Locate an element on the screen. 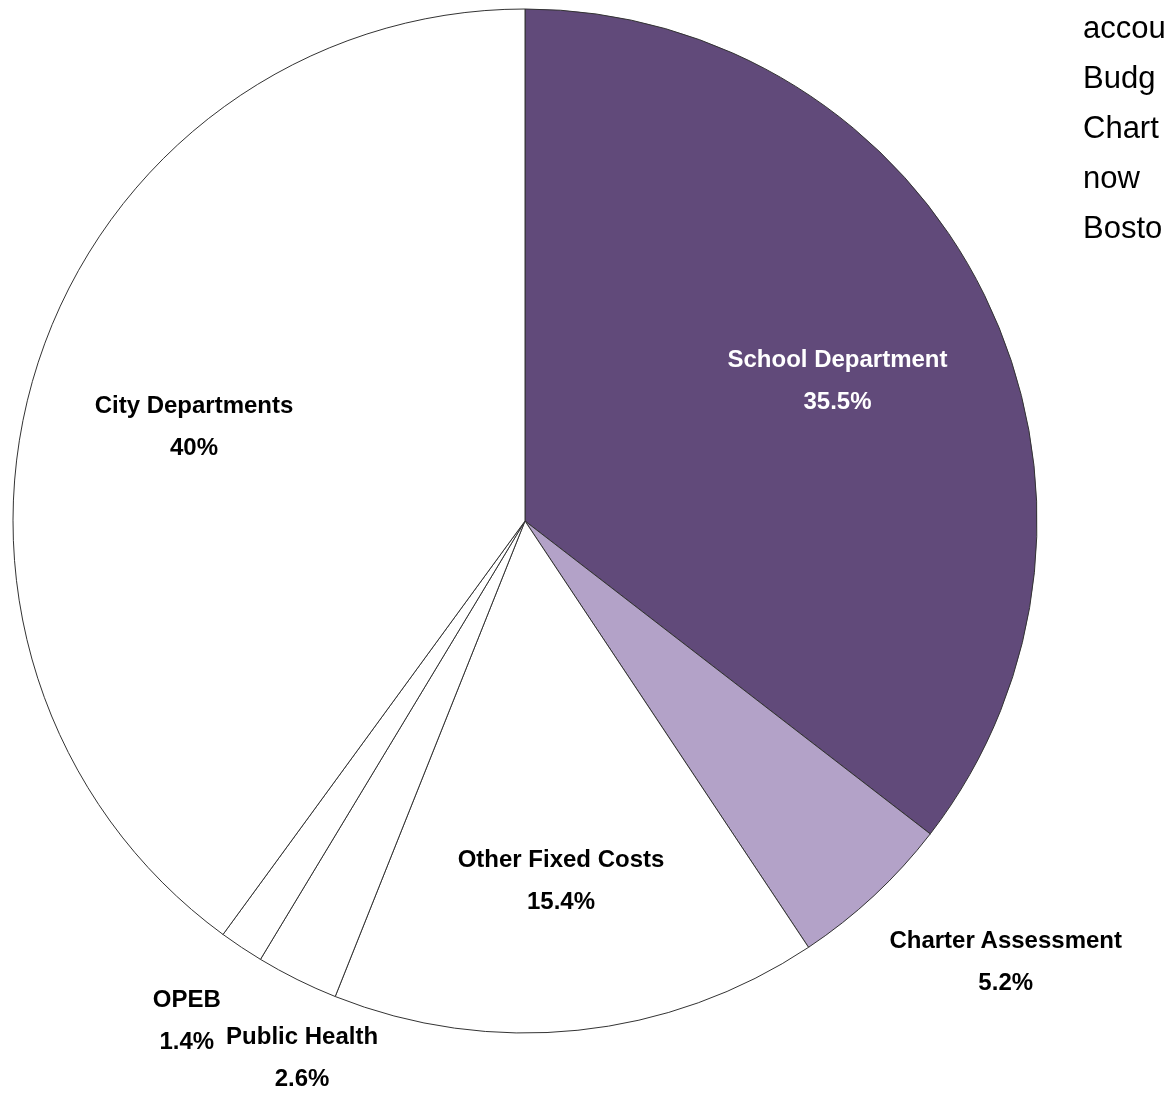  slice-label: City Departments is located at coordinates (194, 404).